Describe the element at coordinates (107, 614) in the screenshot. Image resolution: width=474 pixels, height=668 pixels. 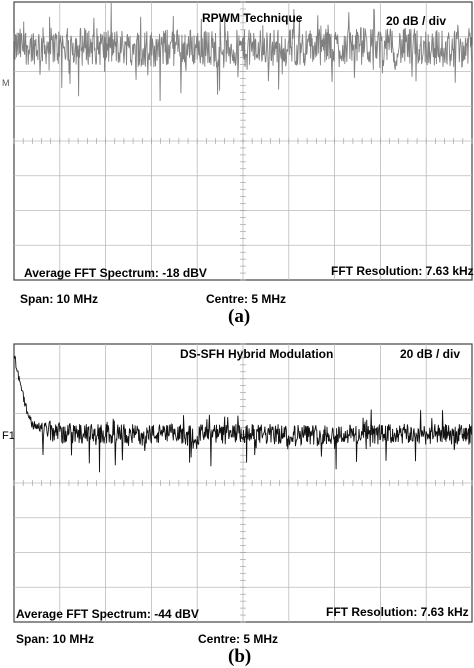
I see `average-spectrum-label: Average FFT Spectrum: -44 dBV` at that location.